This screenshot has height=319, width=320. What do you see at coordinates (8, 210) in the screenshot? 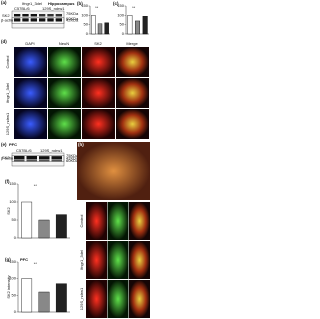
I see `y-axis-label: SK2` at bounding box center [8, 210].